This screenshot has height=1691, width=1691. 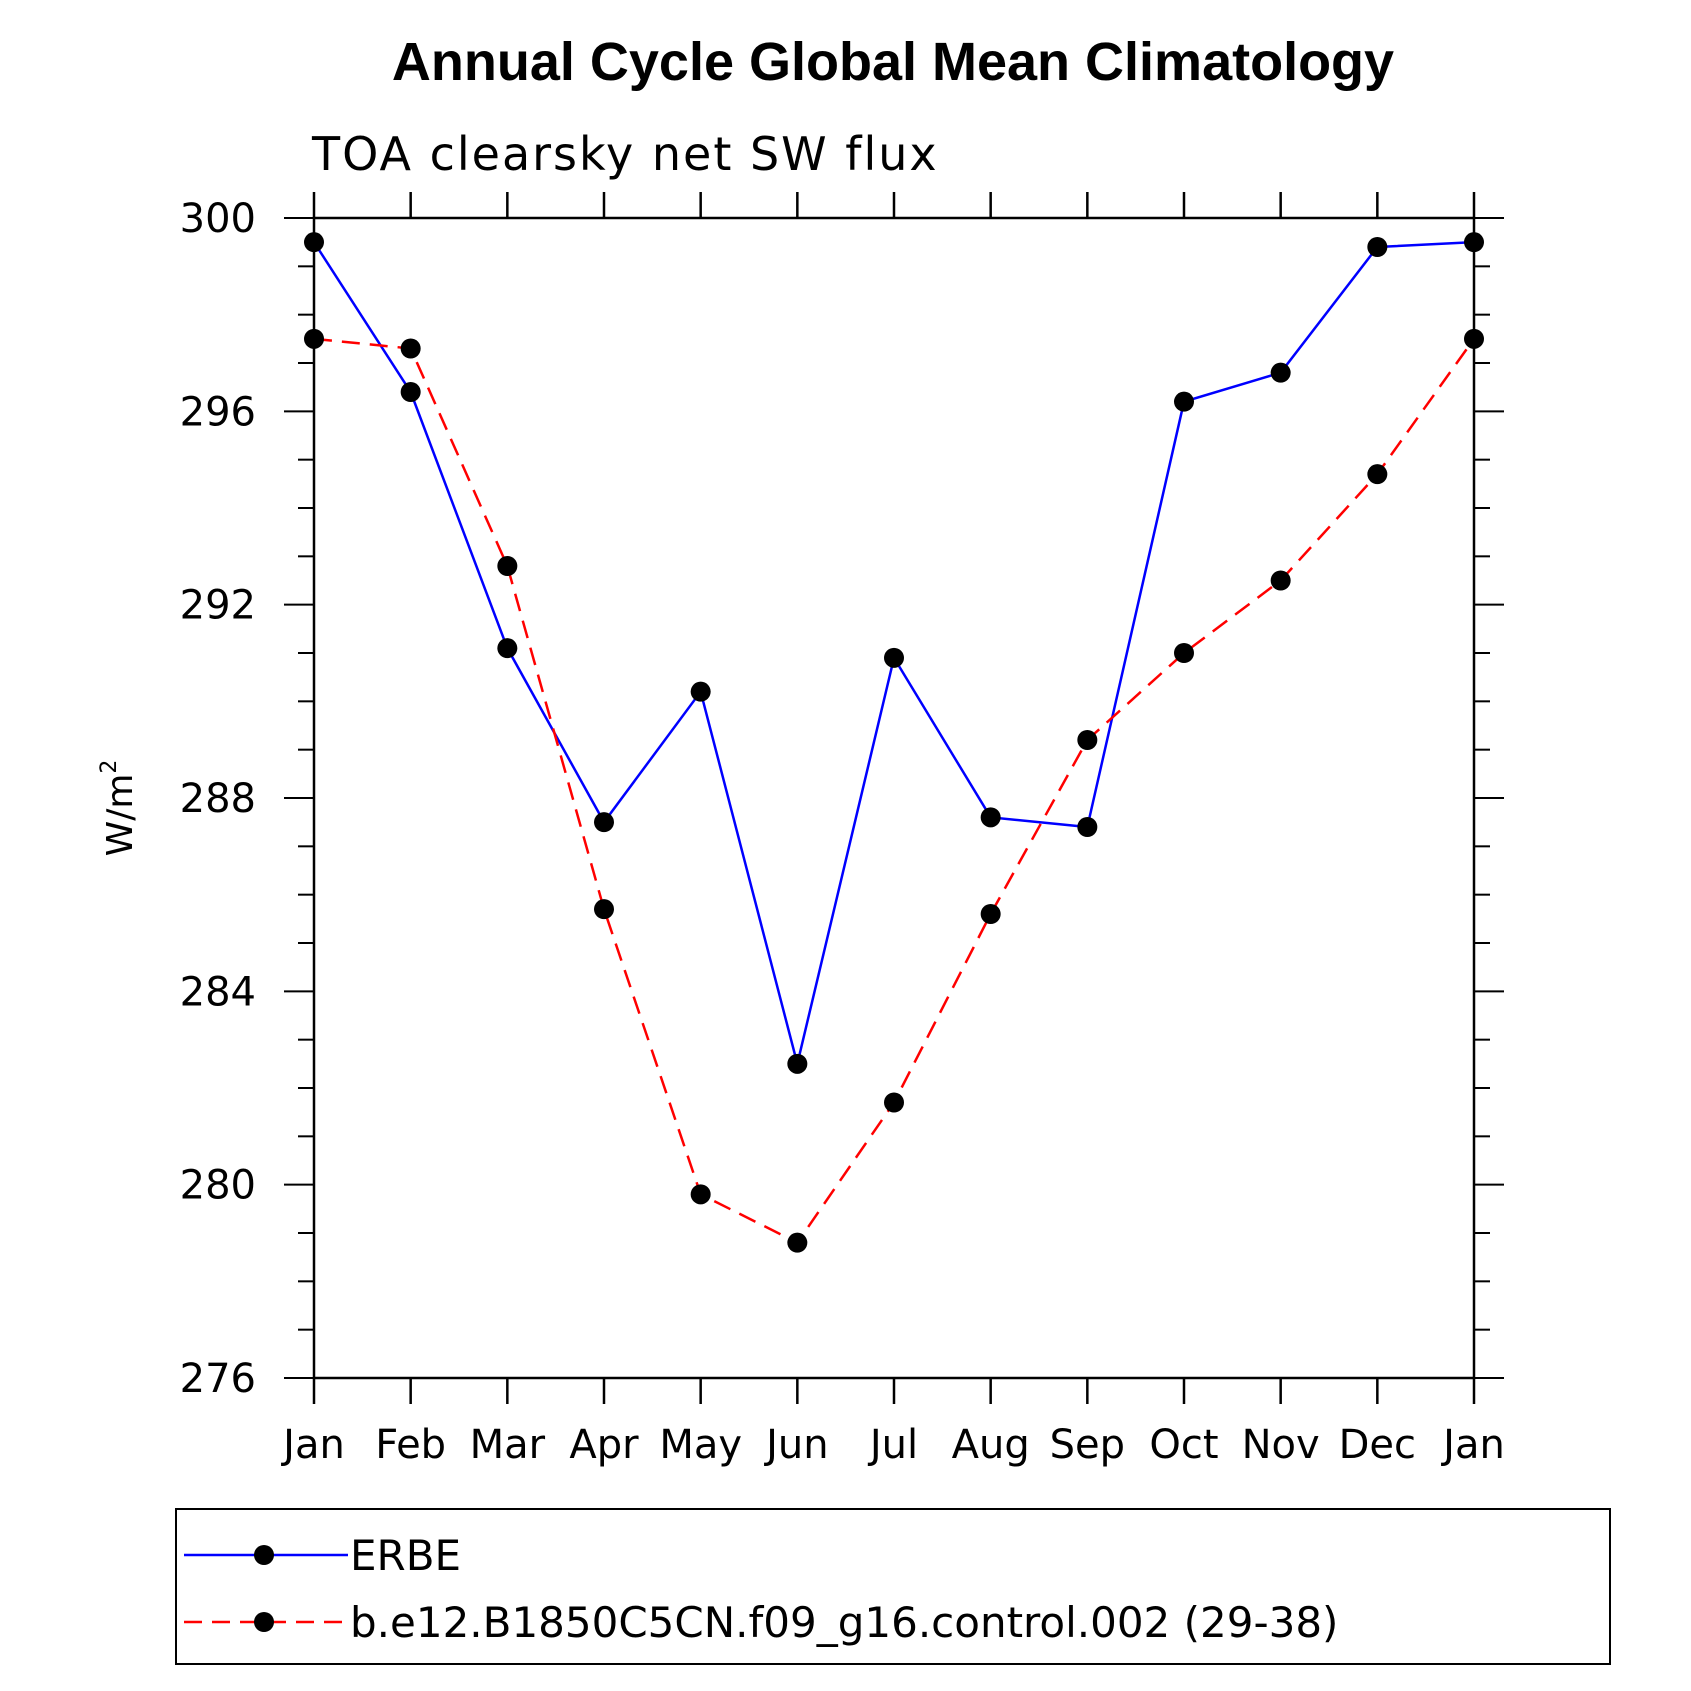 I want to click on y-axis-label: W/m2, so click(x=119, y=808).